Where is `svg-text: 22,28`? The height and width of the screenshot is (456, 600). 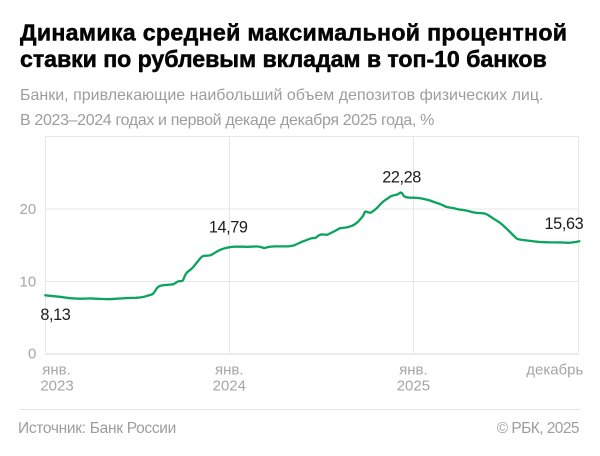 svg-text: 22,28 is located at coordinates (401, 178).